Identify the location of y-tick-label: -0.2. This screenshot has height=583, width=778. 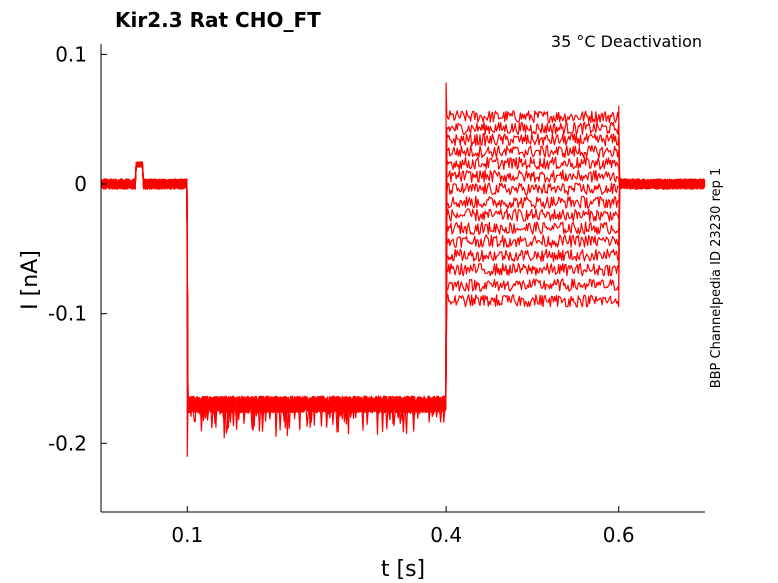
(67, 443).